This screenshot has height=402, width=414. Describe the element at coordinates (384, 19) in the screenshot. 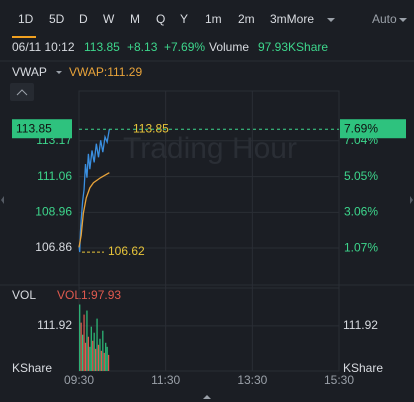

I see `auto-button: Auto` at that location.